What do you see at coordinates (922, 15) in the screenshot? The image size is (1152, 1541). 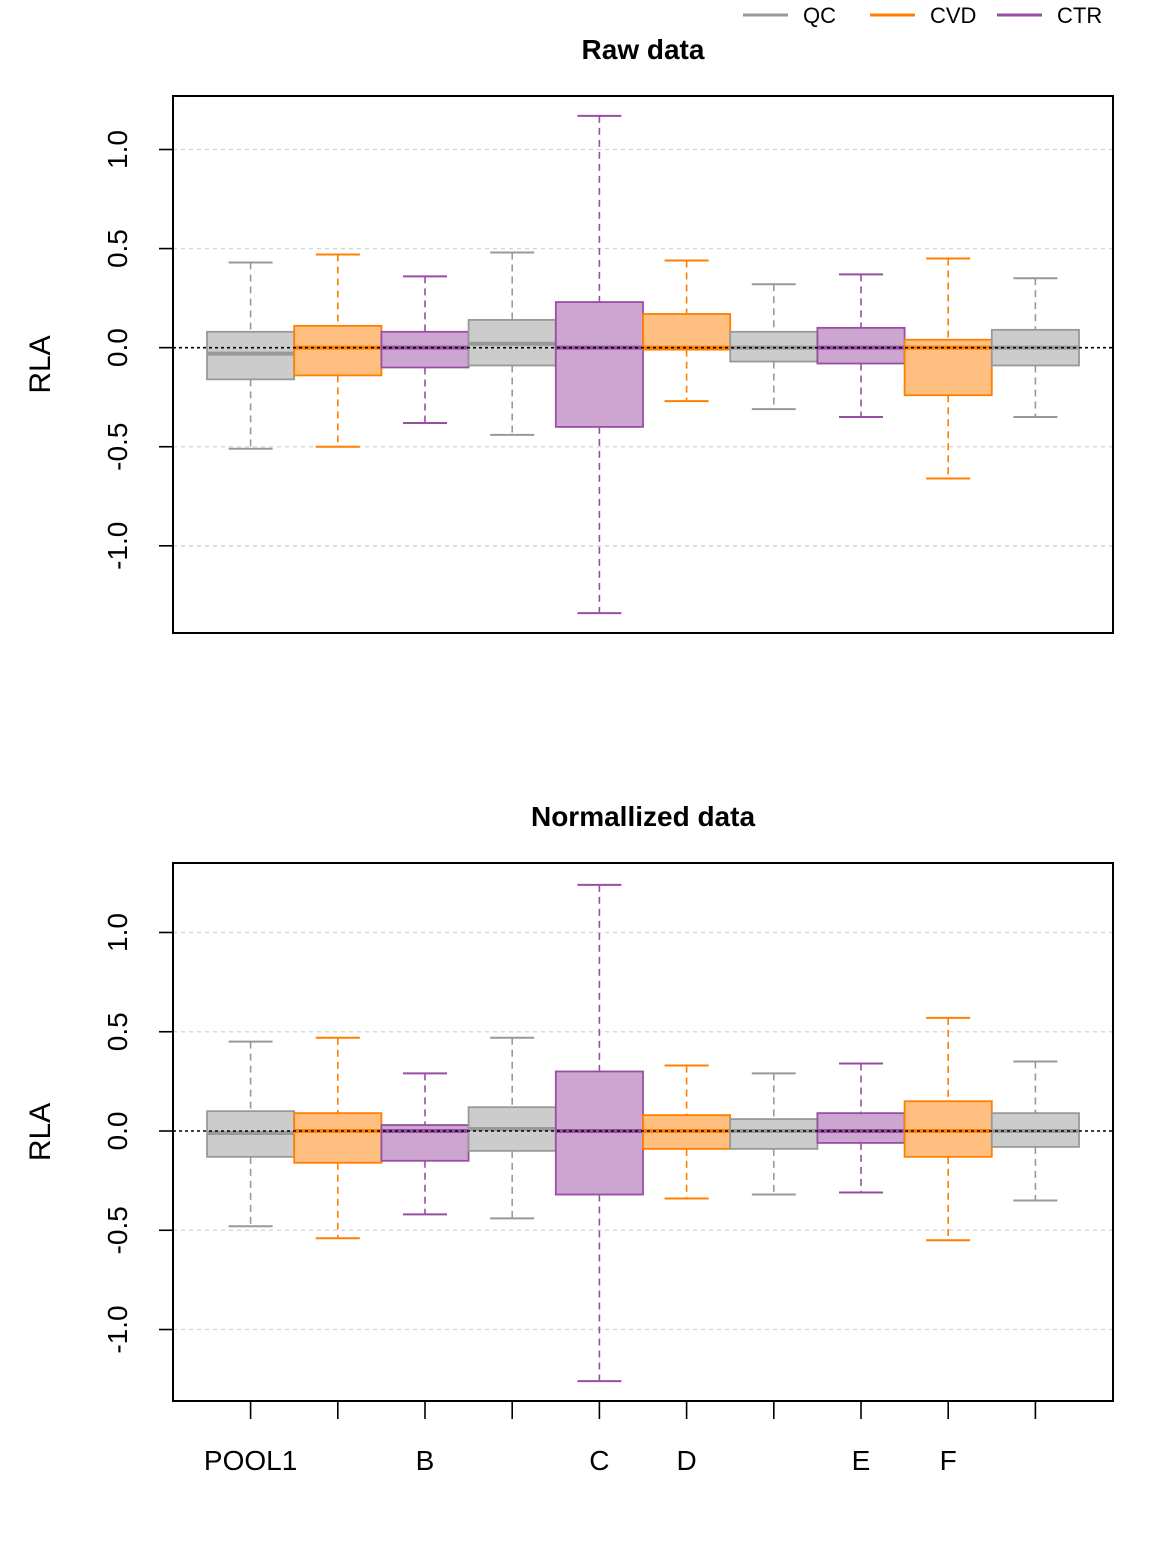 I see `chart-legend: QC CVD CTR` at bounding box center [922, 15].